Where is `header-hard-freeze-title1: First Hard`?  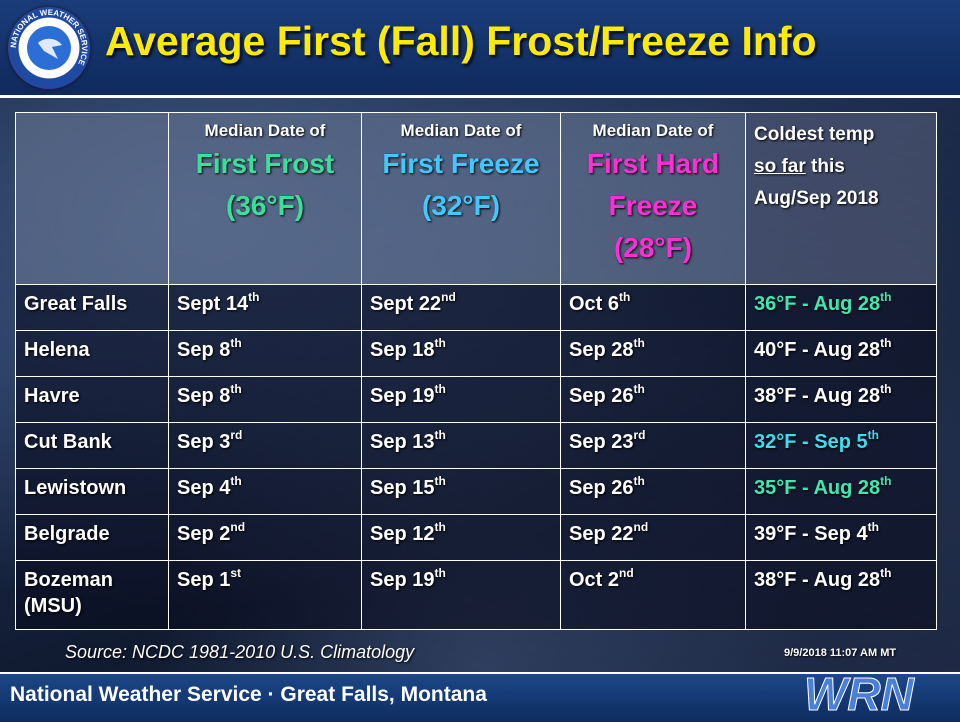
header-hard-freeze-title1: First Hard is located at coordinates (653, 163).